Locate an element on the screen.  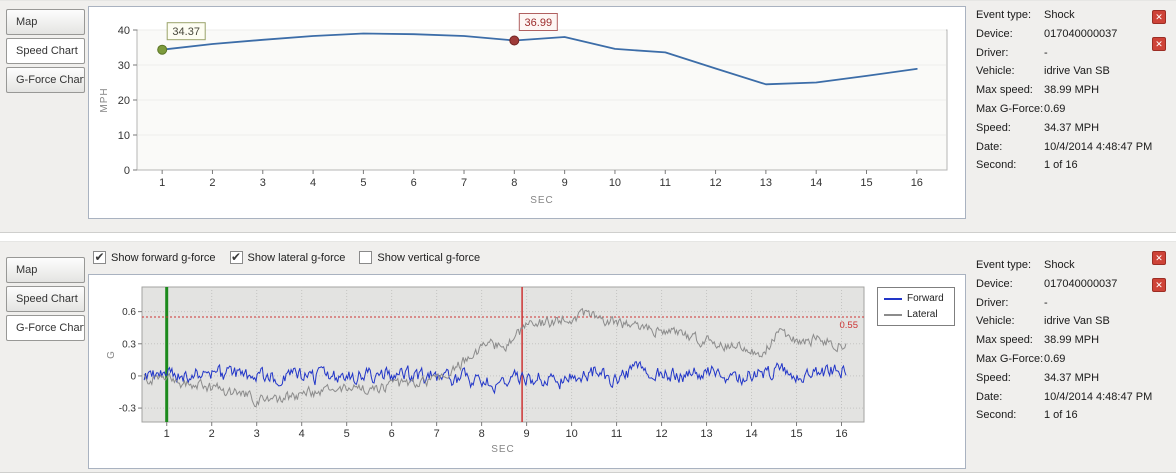
legend-entry: Forward is located at coordinates (916, 298).